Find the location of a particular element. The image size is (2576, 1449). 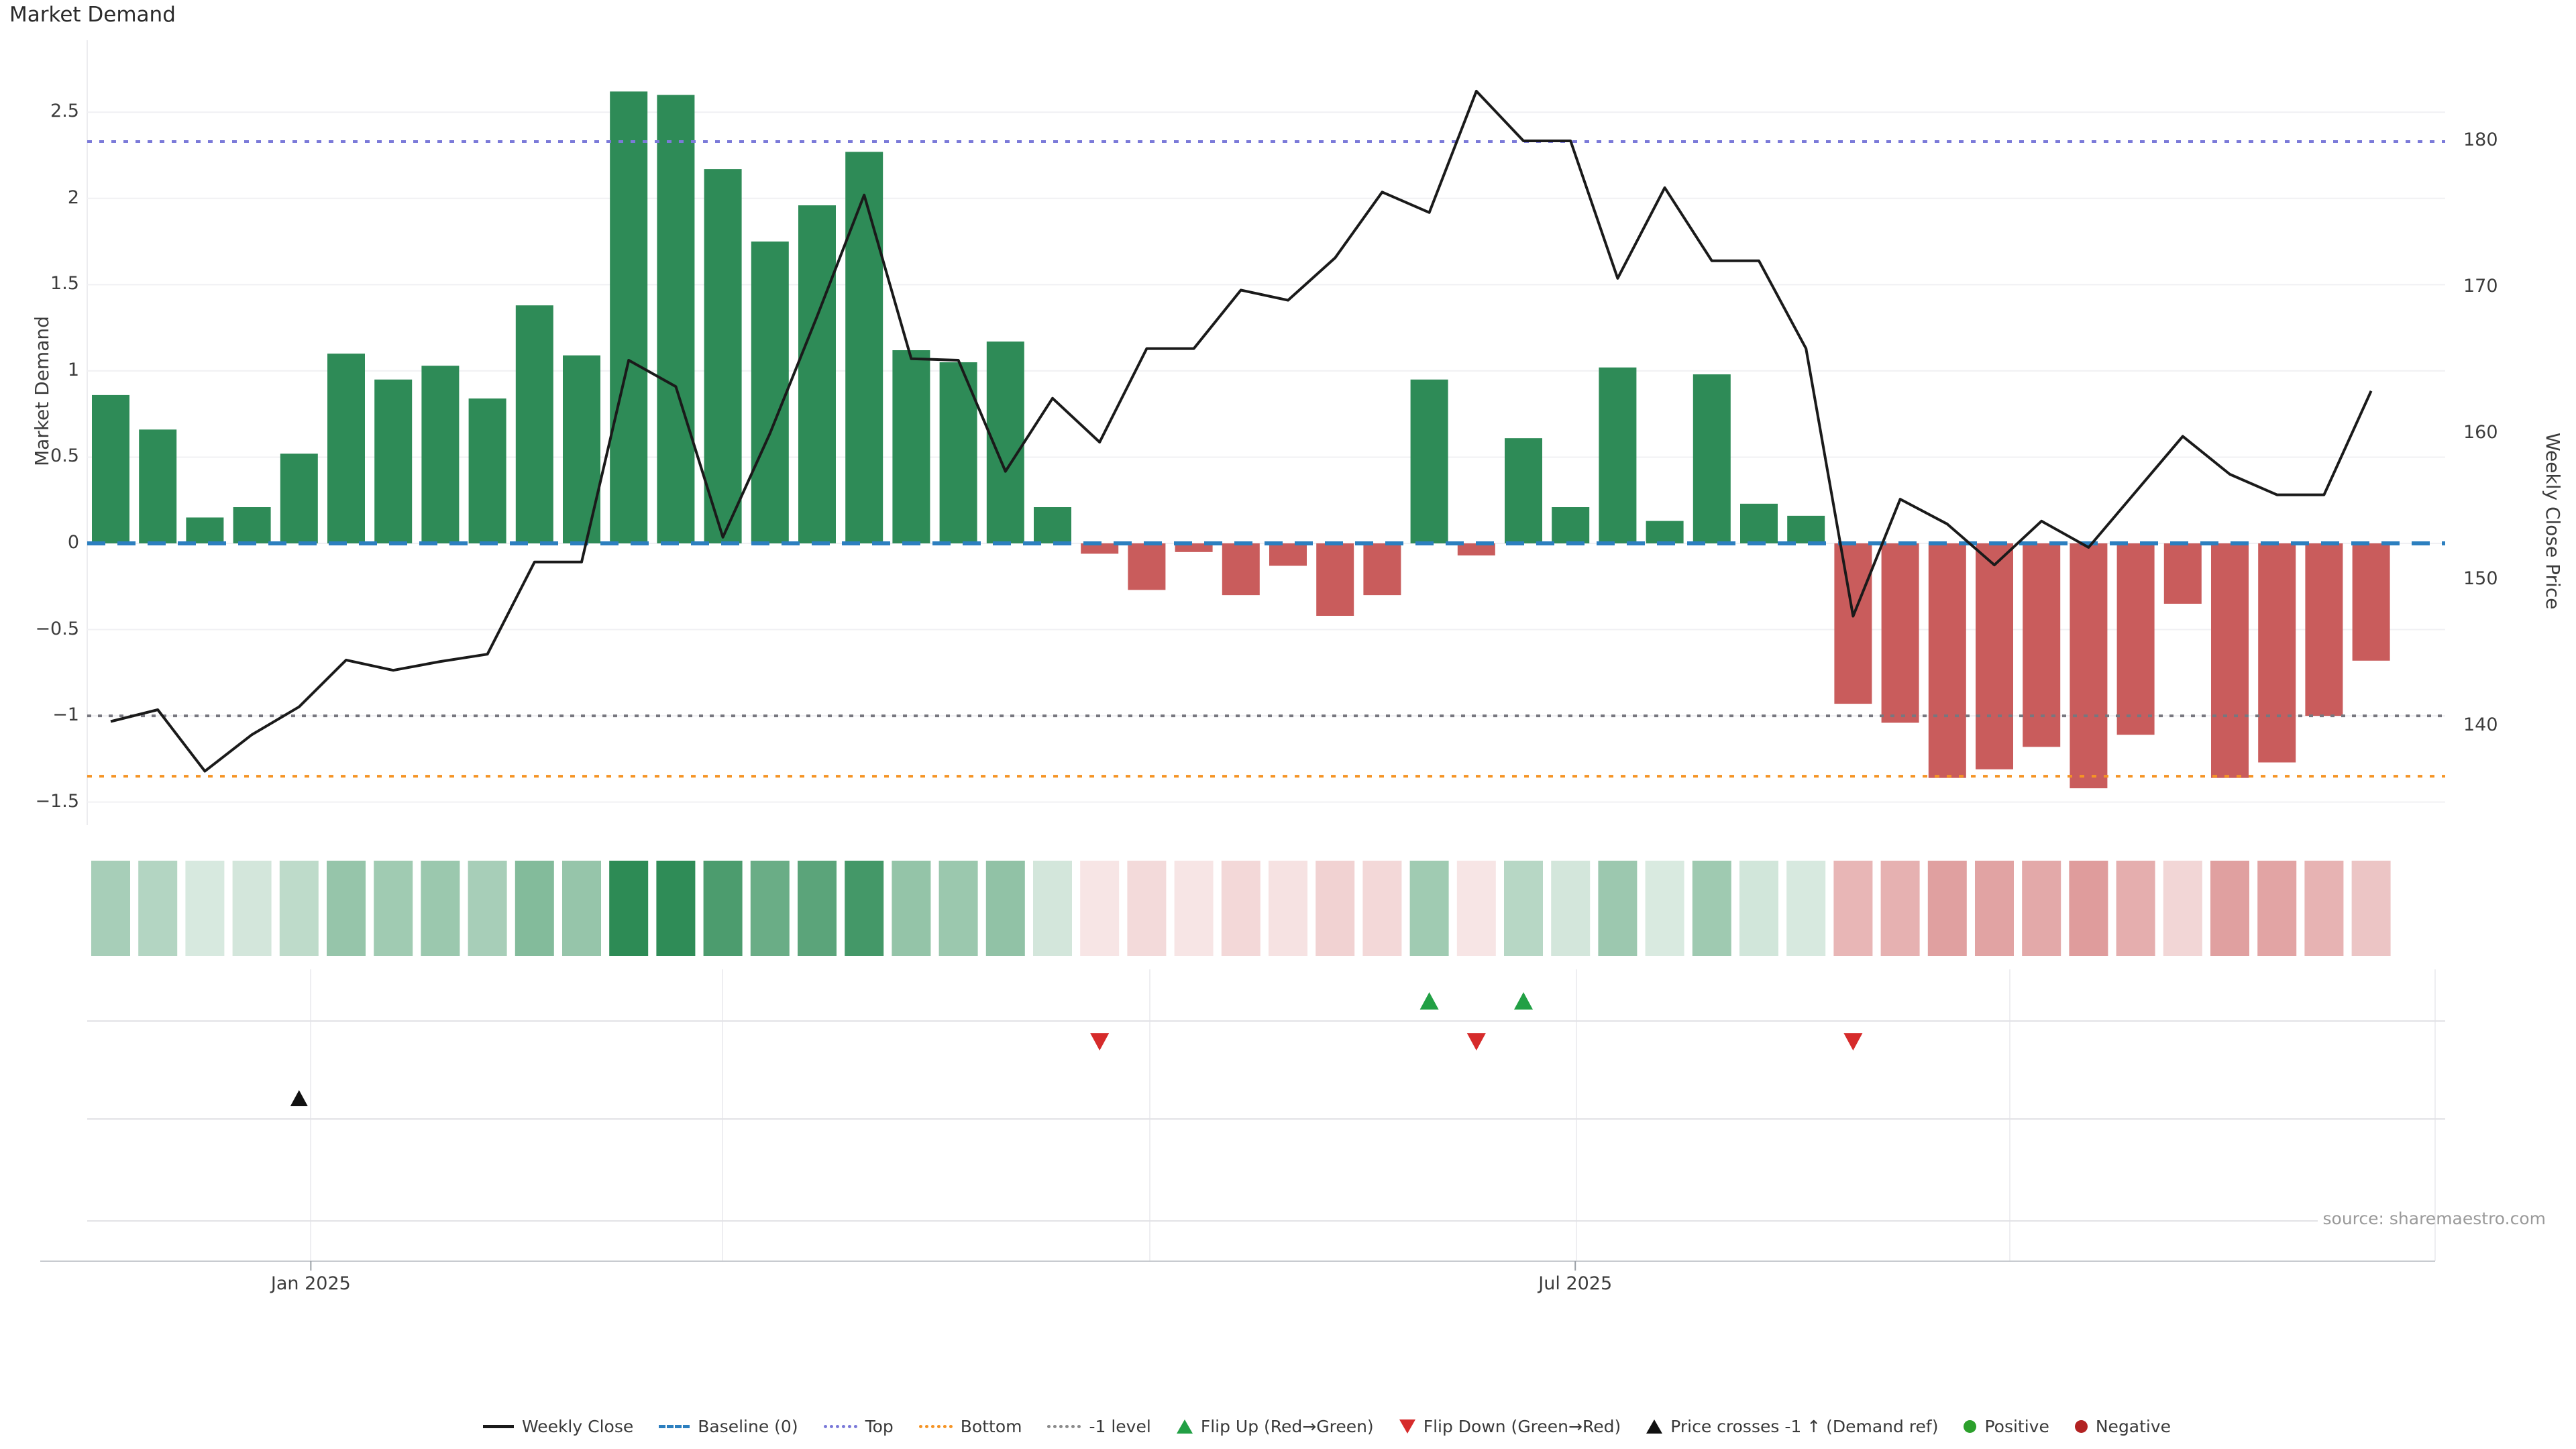

dashed-line-swatch-icon is located at coordinates (674, 1426).